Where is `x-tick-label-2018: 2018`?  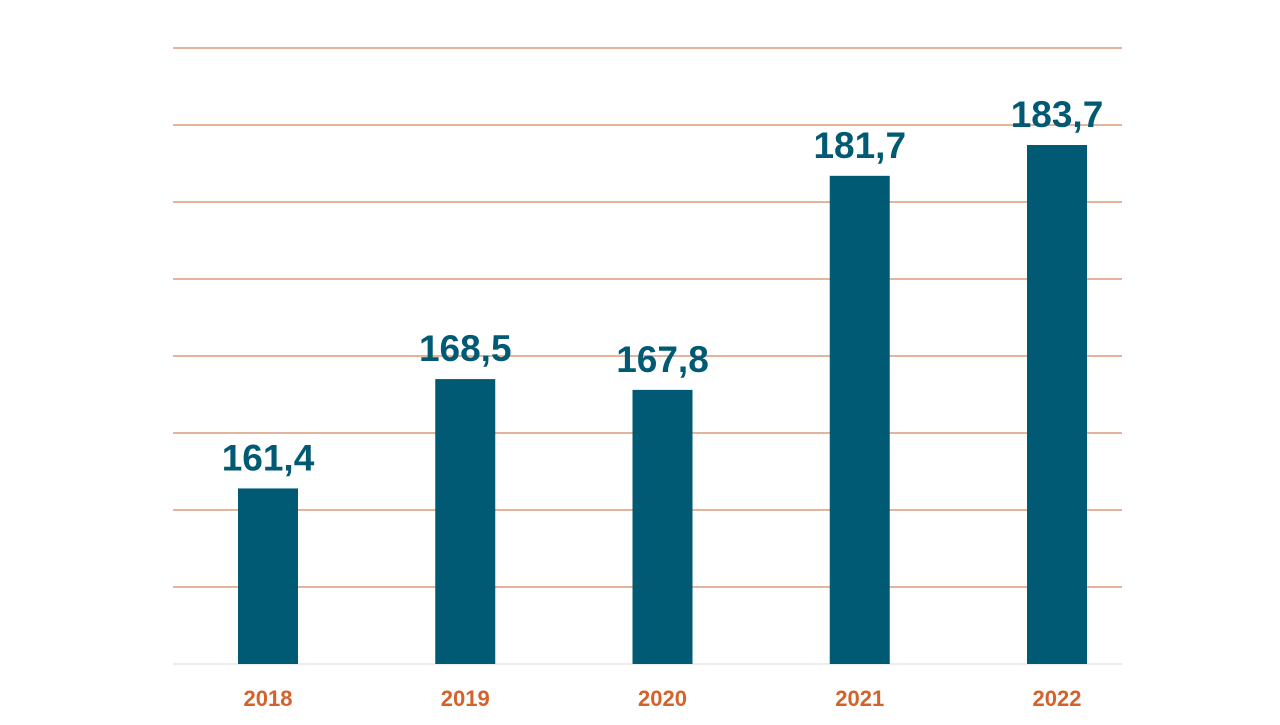 x-tick-label-2018: 2018 is located at coordinates (268, 698).